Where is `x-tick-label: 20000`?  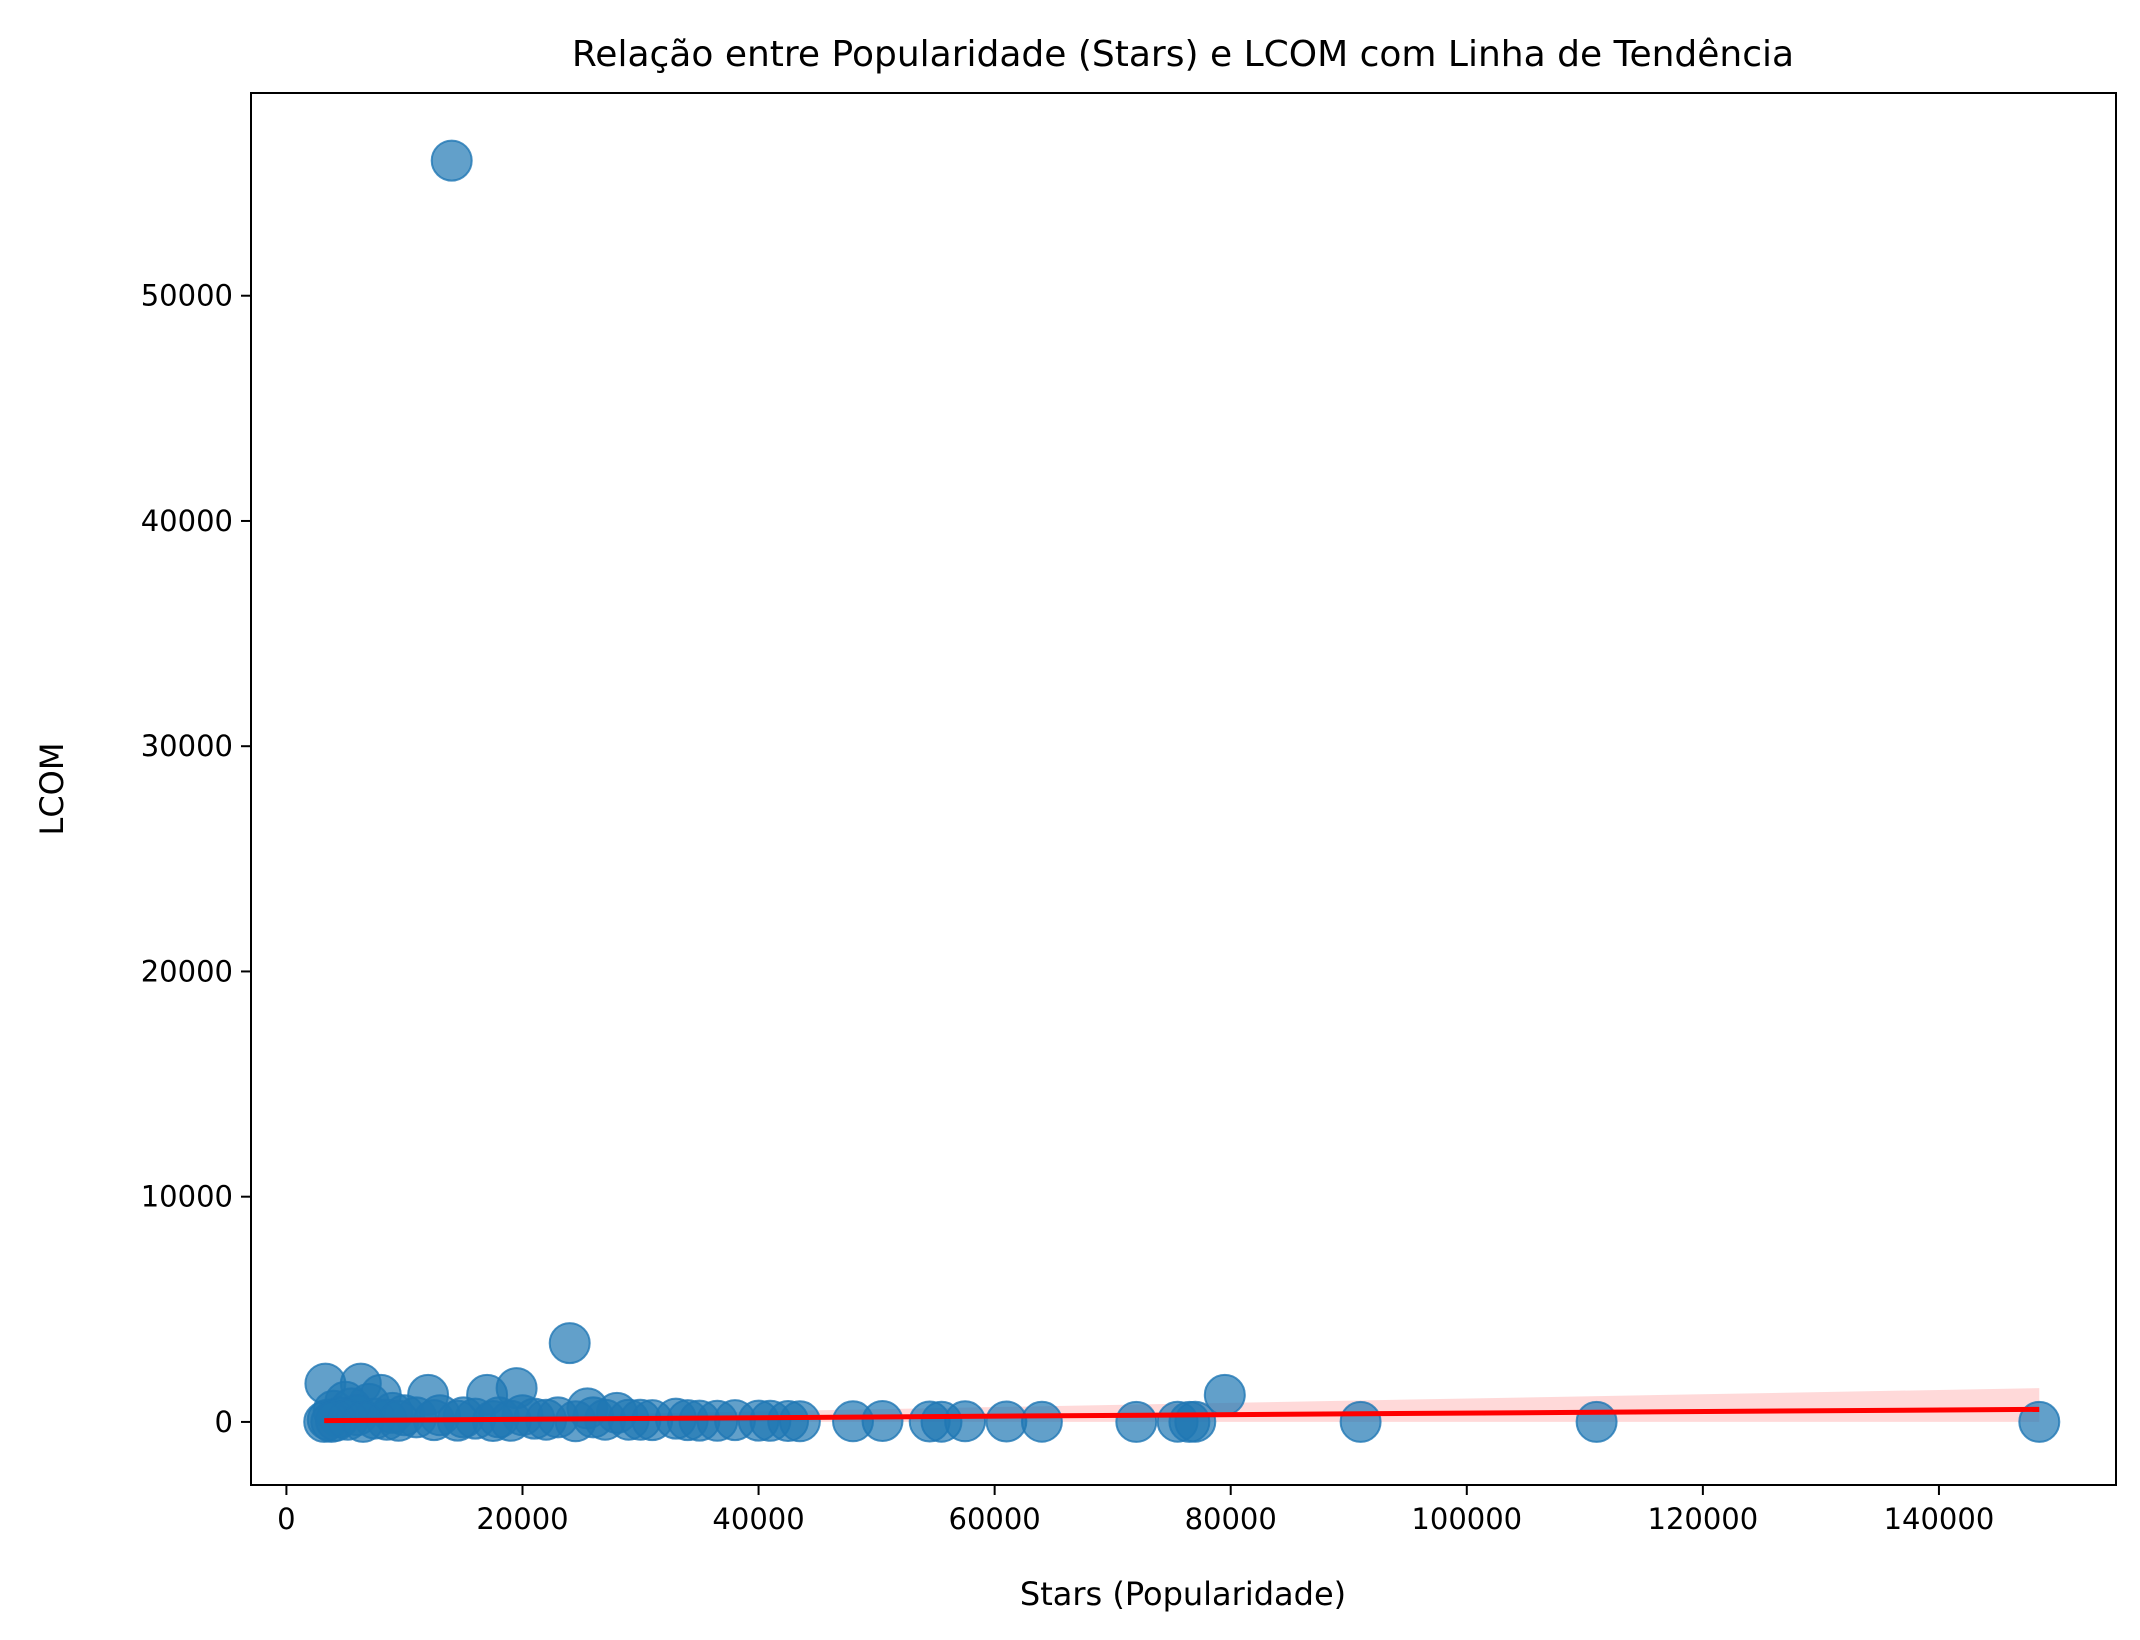 x-tick-label: 20000 is located at coordinates (522, 1519).